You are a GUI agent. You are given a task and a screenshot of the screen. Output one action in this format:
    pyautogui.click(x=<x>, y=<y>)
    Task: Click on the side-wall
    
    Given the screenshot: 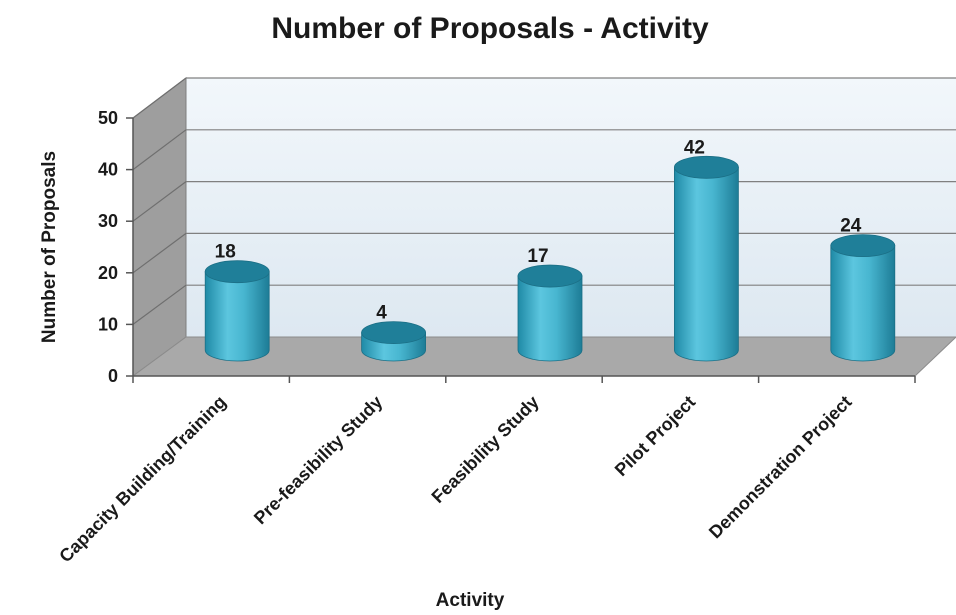 What is the action you would take?
    pyautogui.click(x=159, y=226)
    